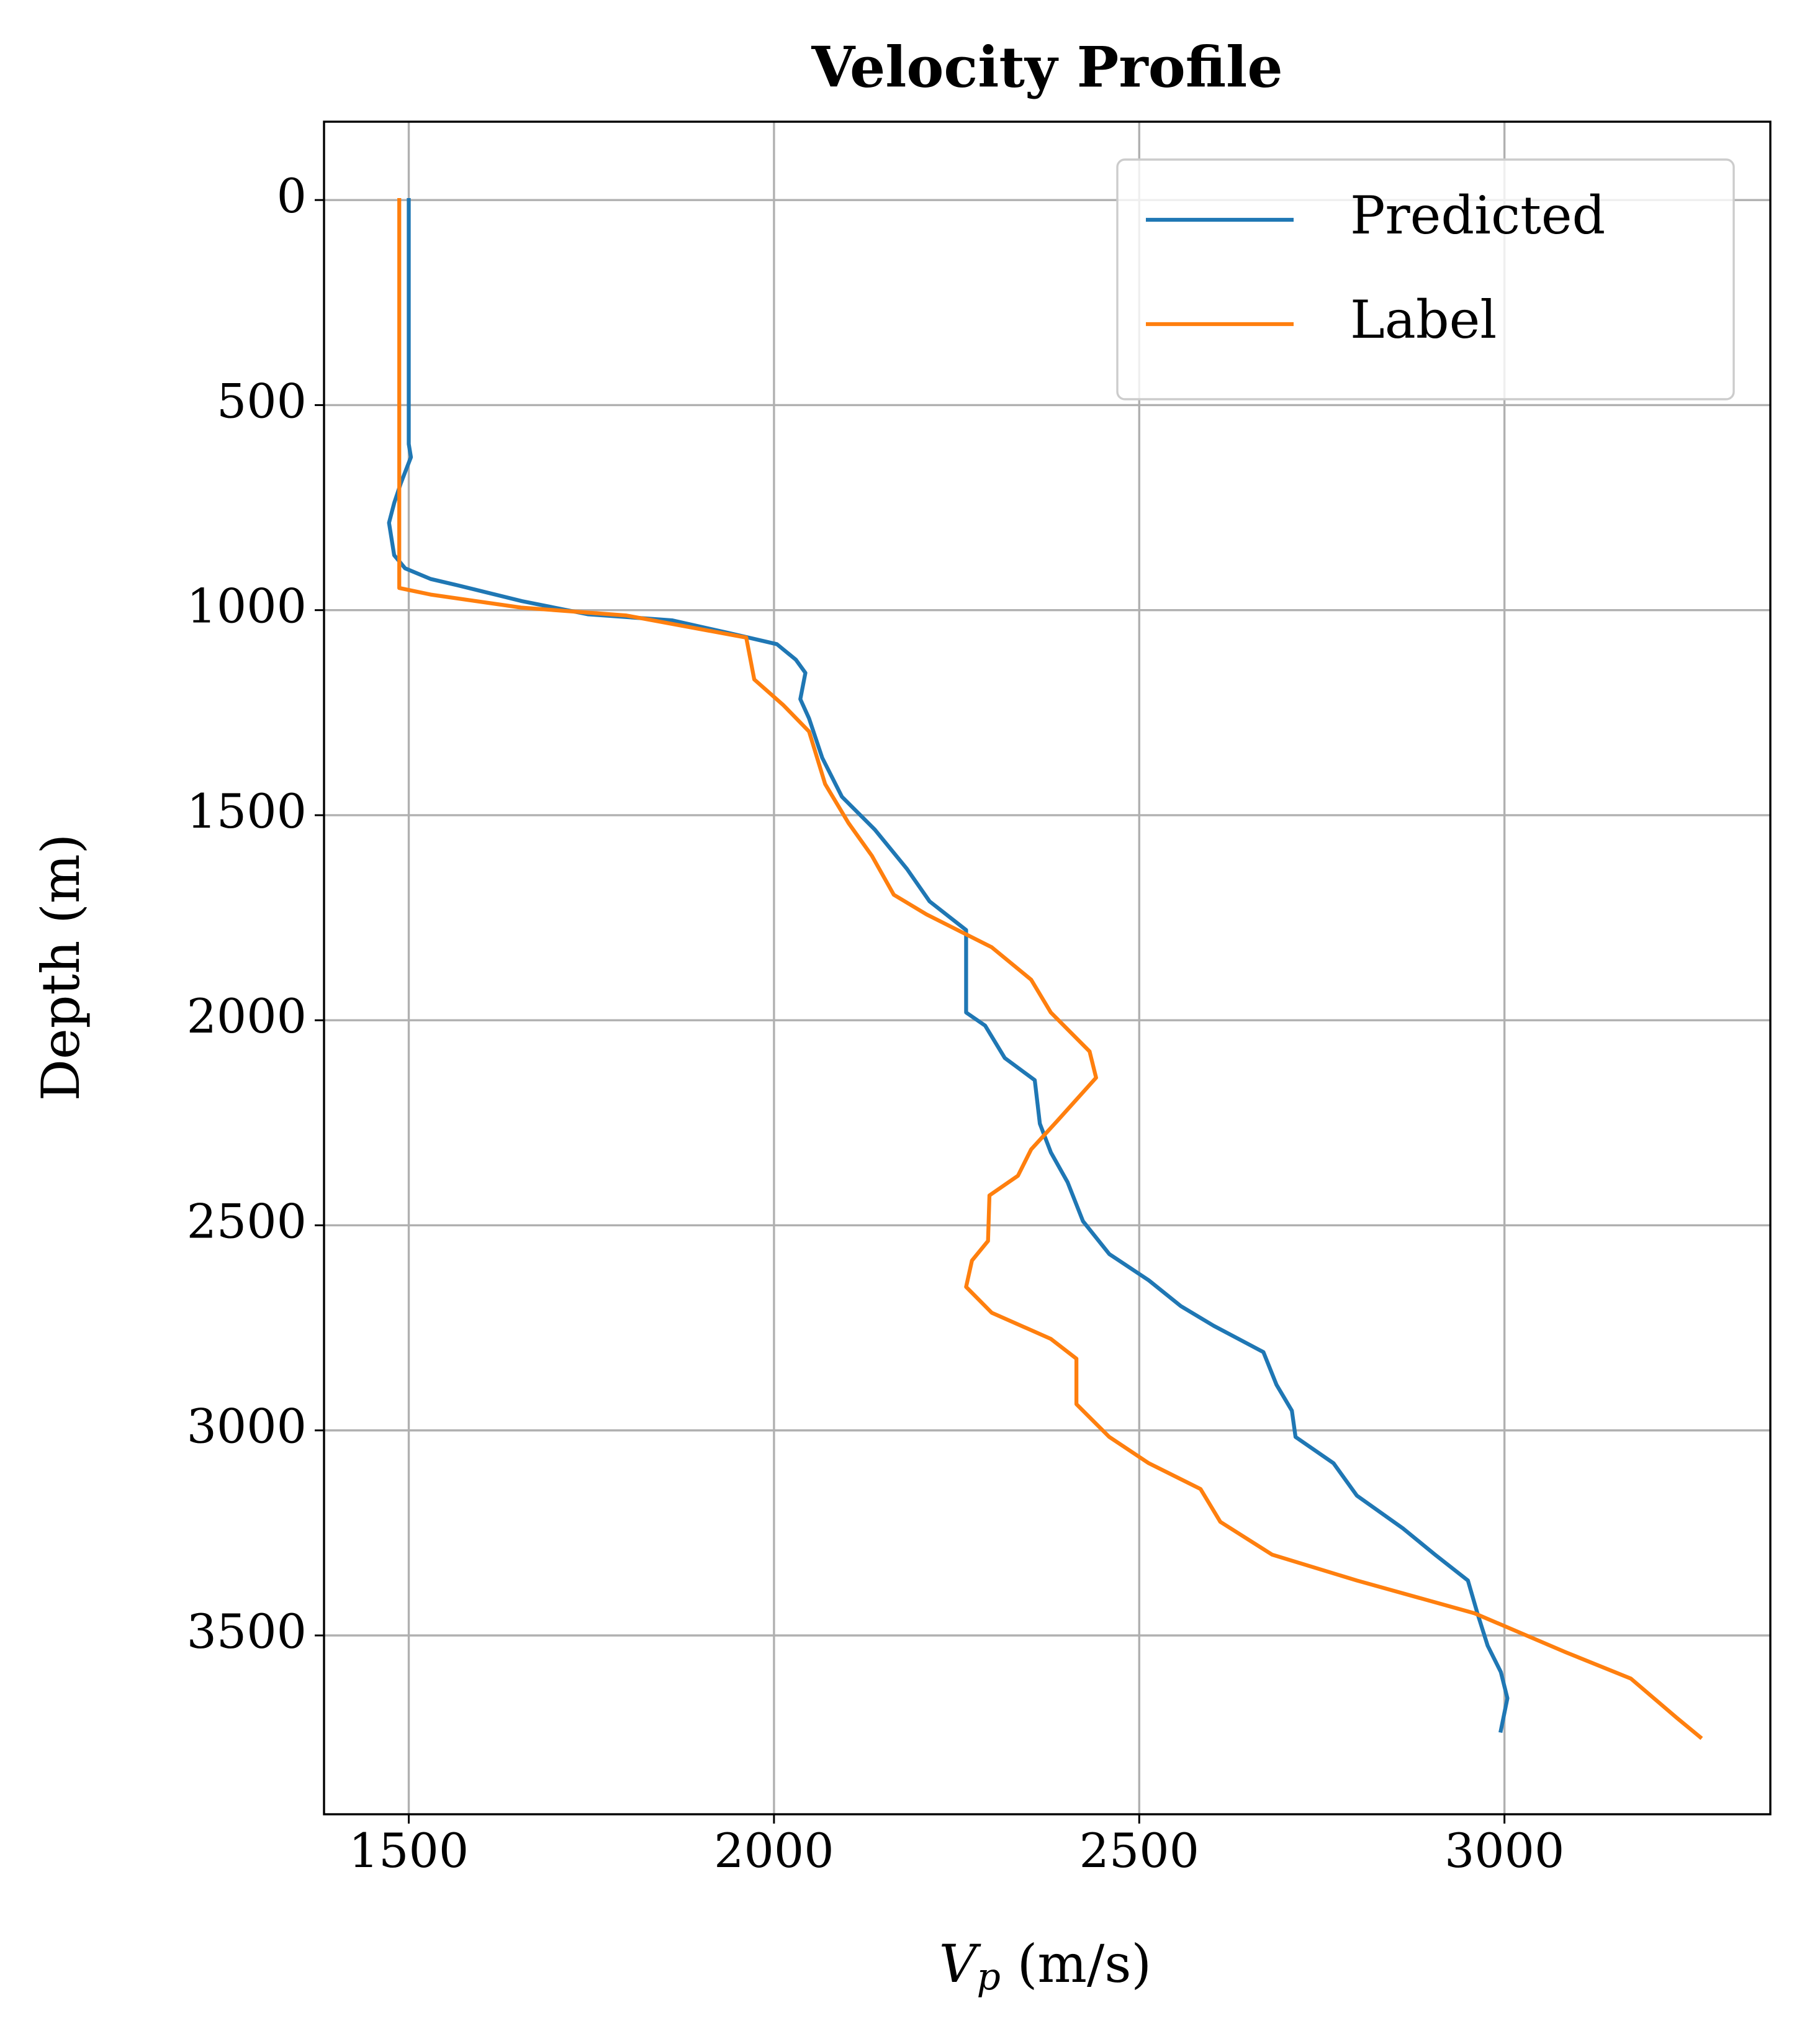  What do you see at coordinates (247, 811) in the screenshot?
I see `y-tick-label: 1500` at bounding box center [247, 811].